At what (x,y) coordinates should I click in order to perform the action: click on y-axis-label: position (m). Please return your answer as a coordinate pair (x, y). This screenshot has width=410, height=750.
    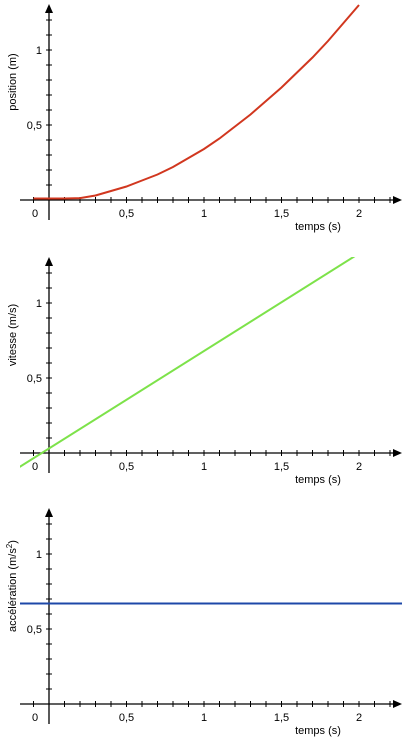
    Looking at the image, I should click on (13, 81).